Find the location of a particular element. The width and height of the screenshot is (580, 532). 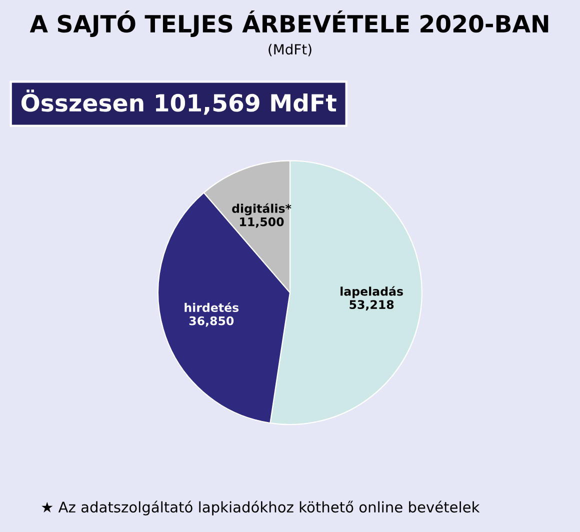

data-label: 53,218 is located at coordinates (372, 305).